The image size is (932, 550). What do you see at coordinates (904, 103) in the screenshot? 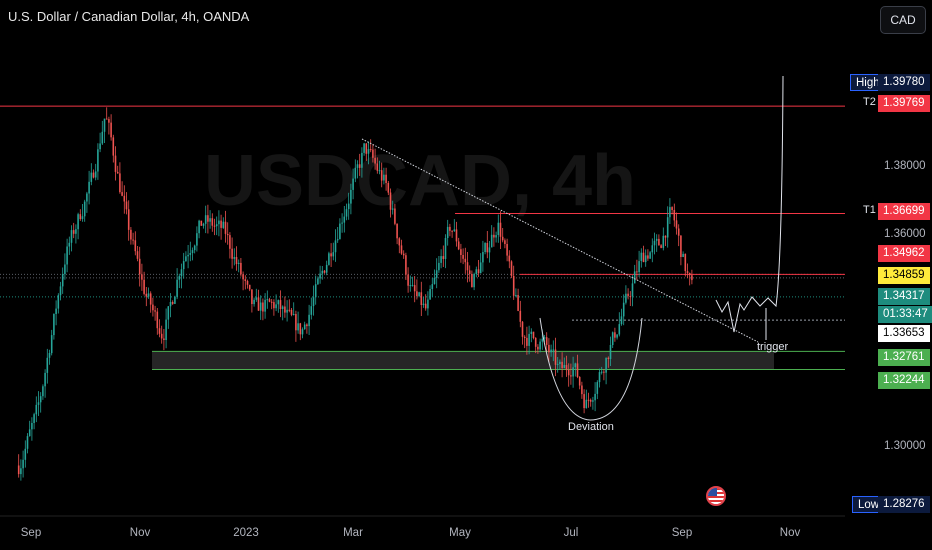
I see `t2-price-badge: 1.39769` at bounding box center [904, 103].